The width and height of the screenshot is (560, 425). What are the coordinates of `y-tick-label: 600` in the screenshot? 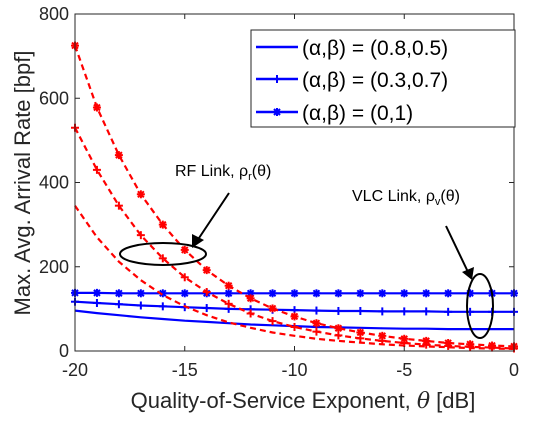 It's located at (54, 98).